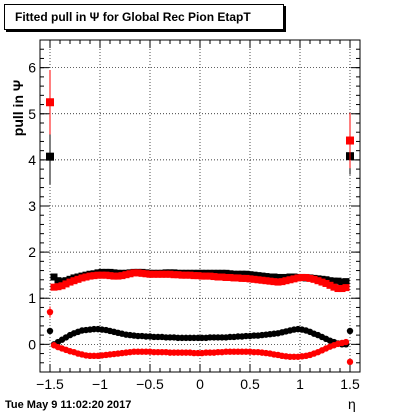  Describe the element at coordinates (250, 384) in the screenshot. I see `x-tick-label: 0.5` at that location.